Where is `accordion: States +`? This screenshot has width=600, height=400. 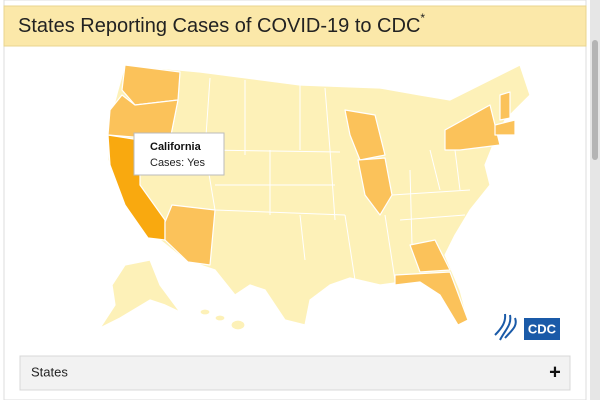 accordion: States + is located at coordinates (295, 373).